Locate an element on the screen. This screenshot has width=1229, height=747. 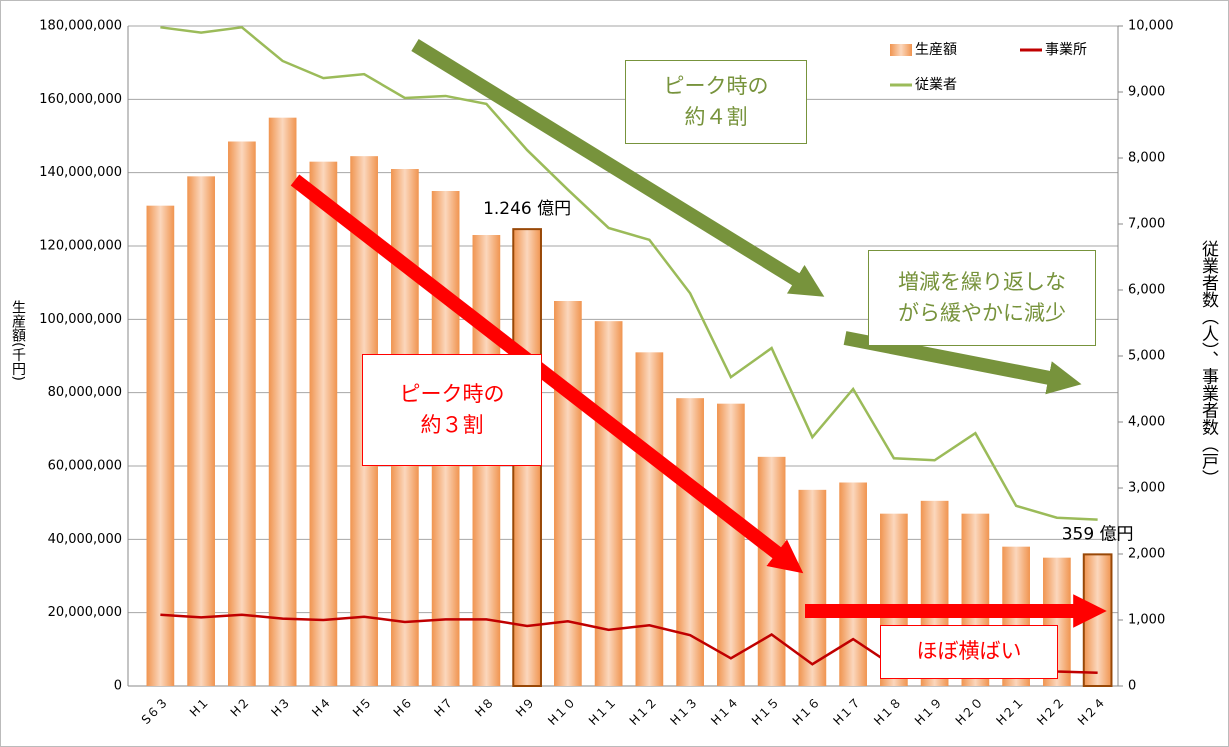
x-tick-label: H１８ is located at coordinates (887, 711).